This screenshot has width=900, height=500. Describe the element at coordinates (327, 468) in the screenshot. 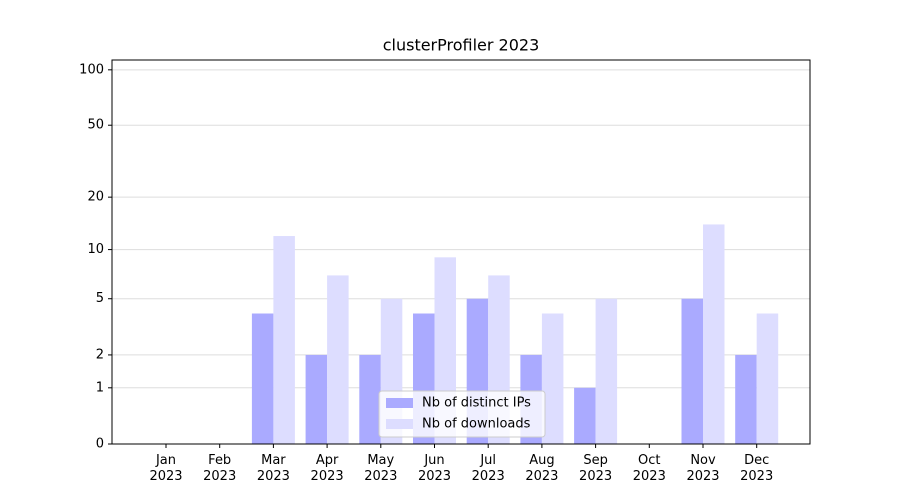

I see `x-tick-label: Apr 2023` at that location.